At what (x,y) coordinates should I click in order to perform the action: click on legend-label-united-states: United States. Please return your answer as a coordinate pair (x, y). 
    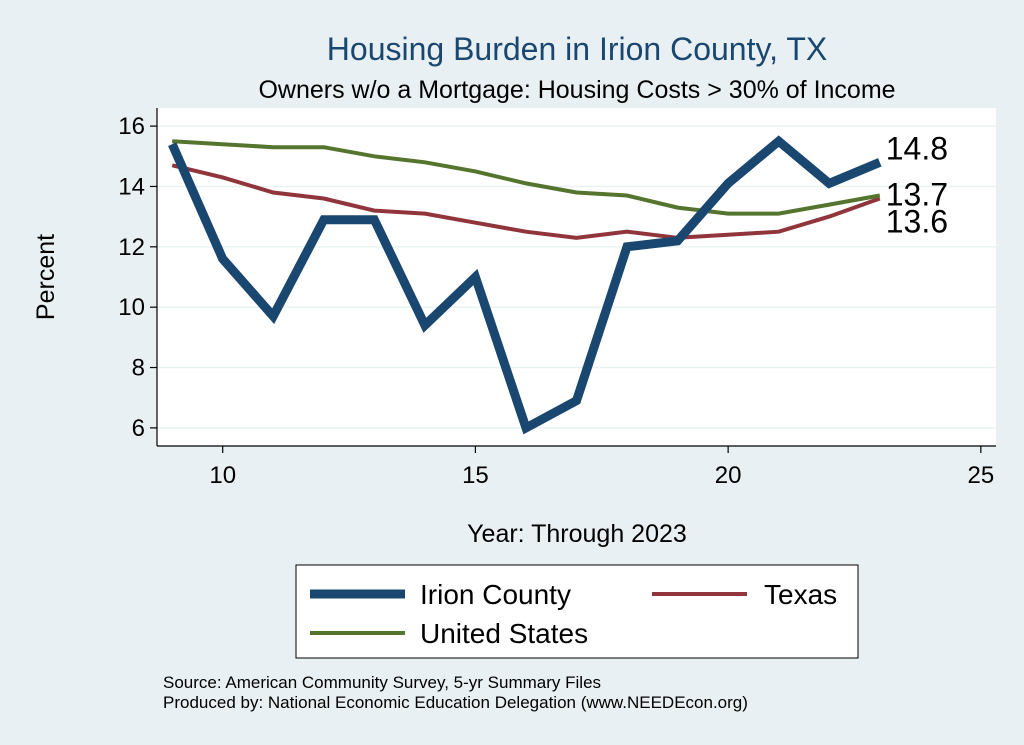
    Looking at the image, I should click on (504, 633).